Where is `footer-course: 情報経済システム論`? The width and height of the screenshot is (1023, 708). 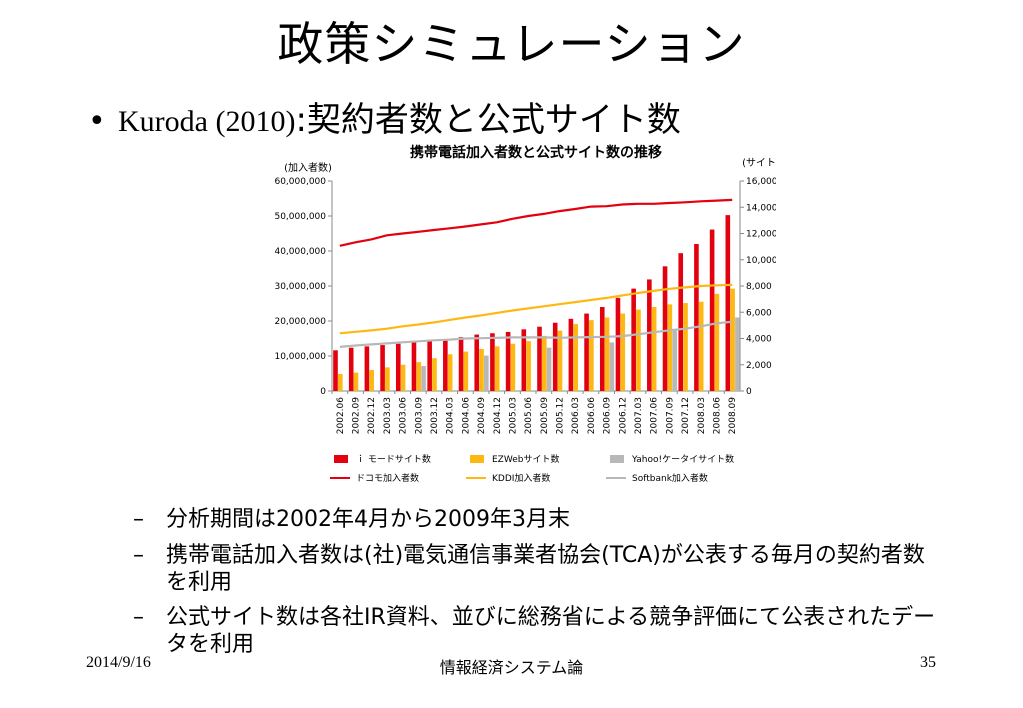
footer-course: 情報経済システム論 is located at coordinates (511, 667).